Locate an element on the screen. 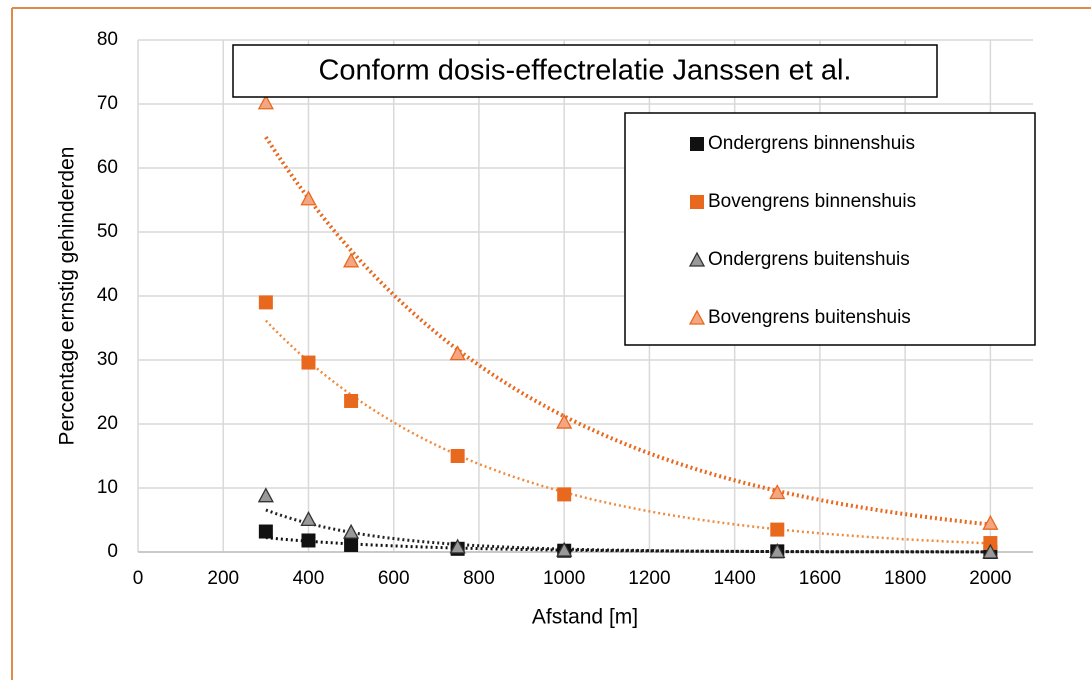 The image size is (1091, 680). legend-box is located at coordinates (830, 229).